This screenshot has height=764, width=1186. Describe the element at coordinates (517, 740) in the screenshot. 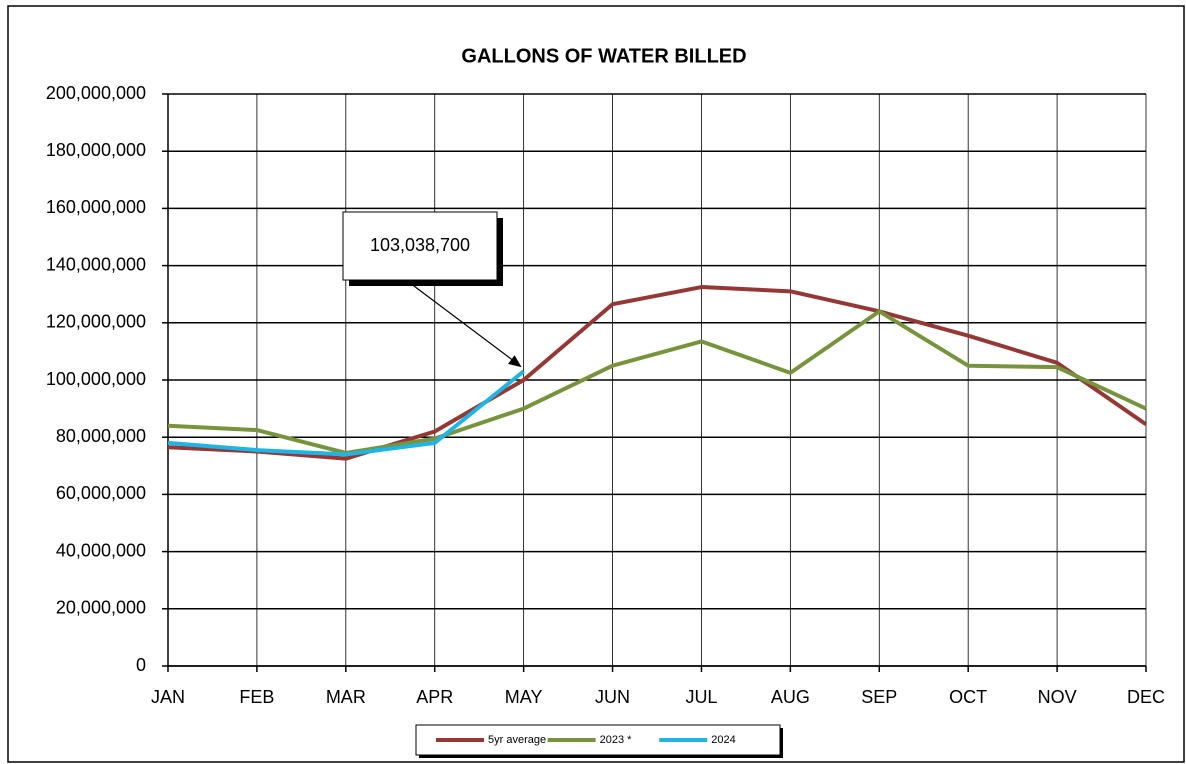

I see `legend-label: 5yr average` at that location.